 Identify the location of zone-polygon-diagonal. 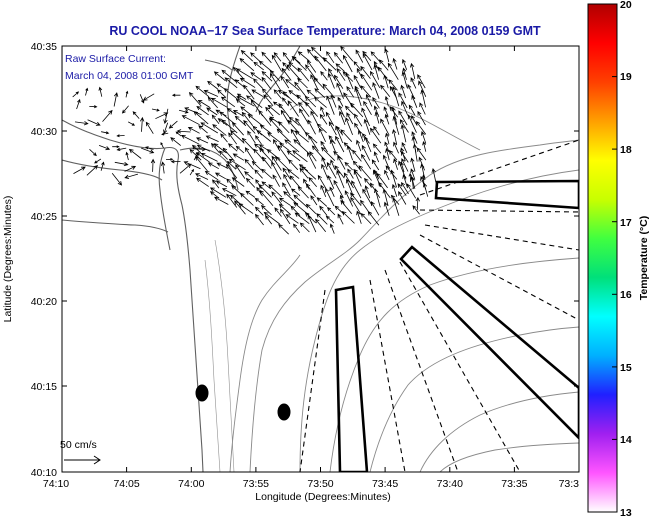
(489, 342).